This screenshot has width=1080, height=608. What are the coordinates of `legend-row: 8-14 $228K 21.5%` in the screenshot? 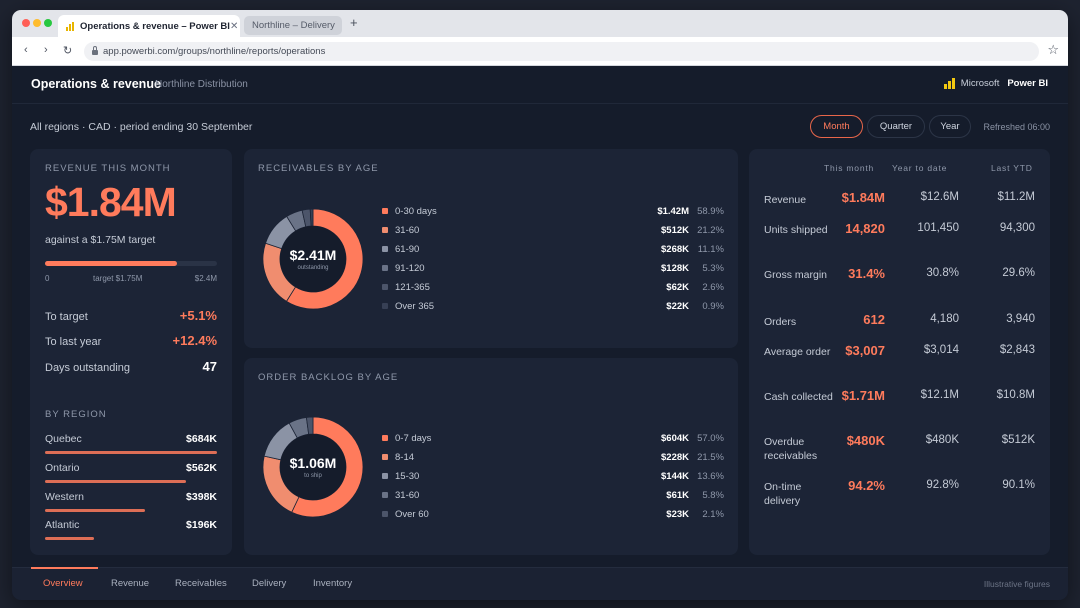 It's located at (560, 457).